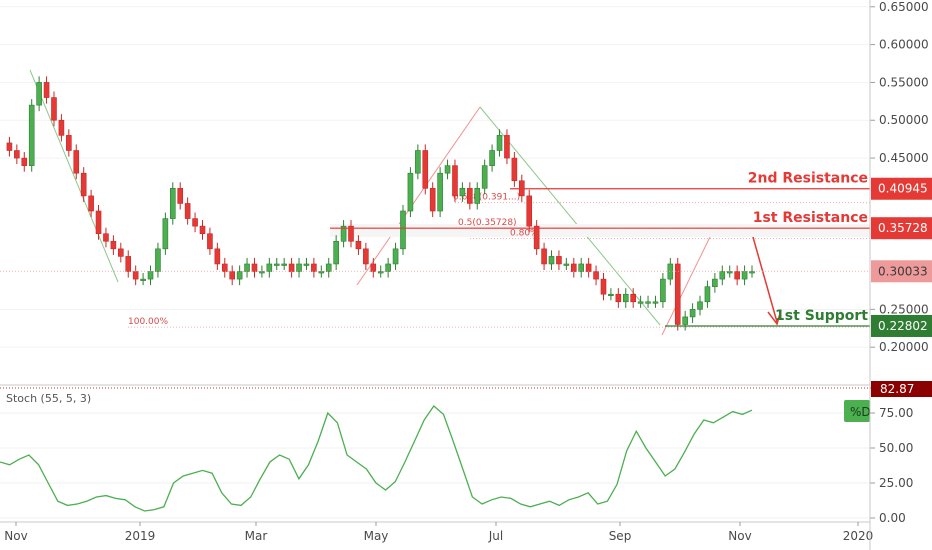 The width and height of the screenshot is (932, 550). I want to click on level-price-tag, so click(901, 228).